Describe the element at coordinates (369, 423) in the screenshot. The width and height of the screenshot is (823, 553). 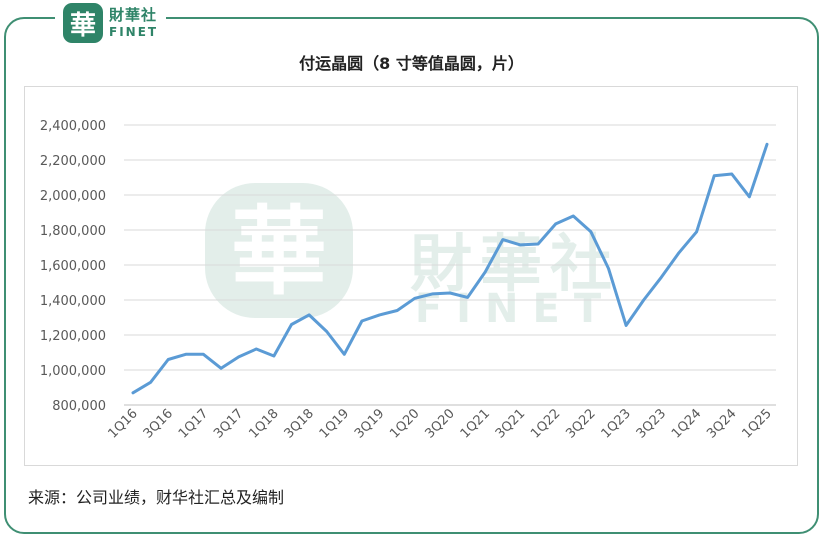
I see `x-tick-label: 3Q19` at that location.